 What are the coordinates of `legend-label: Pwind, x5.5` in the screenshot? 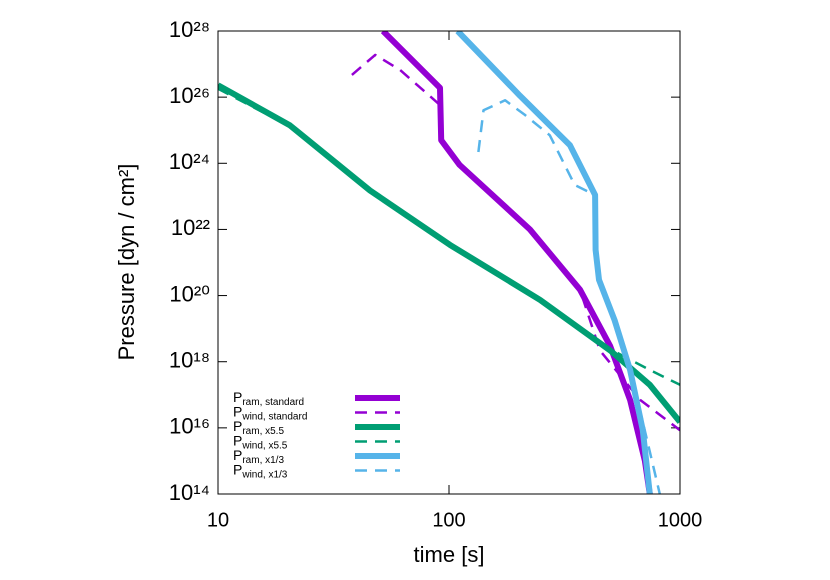 It's located at (260, 441).